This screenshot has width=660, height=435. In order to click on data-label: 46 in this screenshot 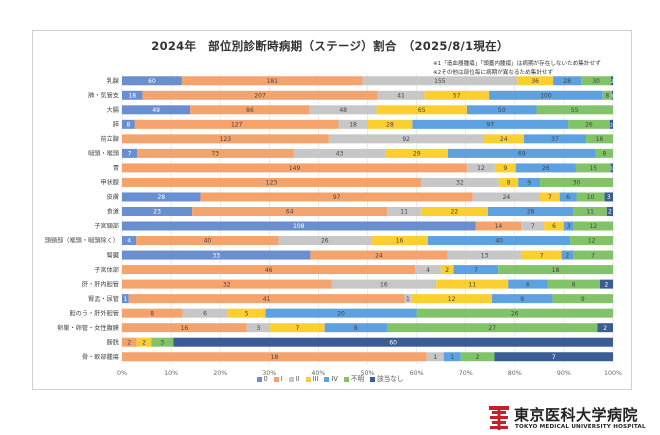, I will do `click(269, 270)`.